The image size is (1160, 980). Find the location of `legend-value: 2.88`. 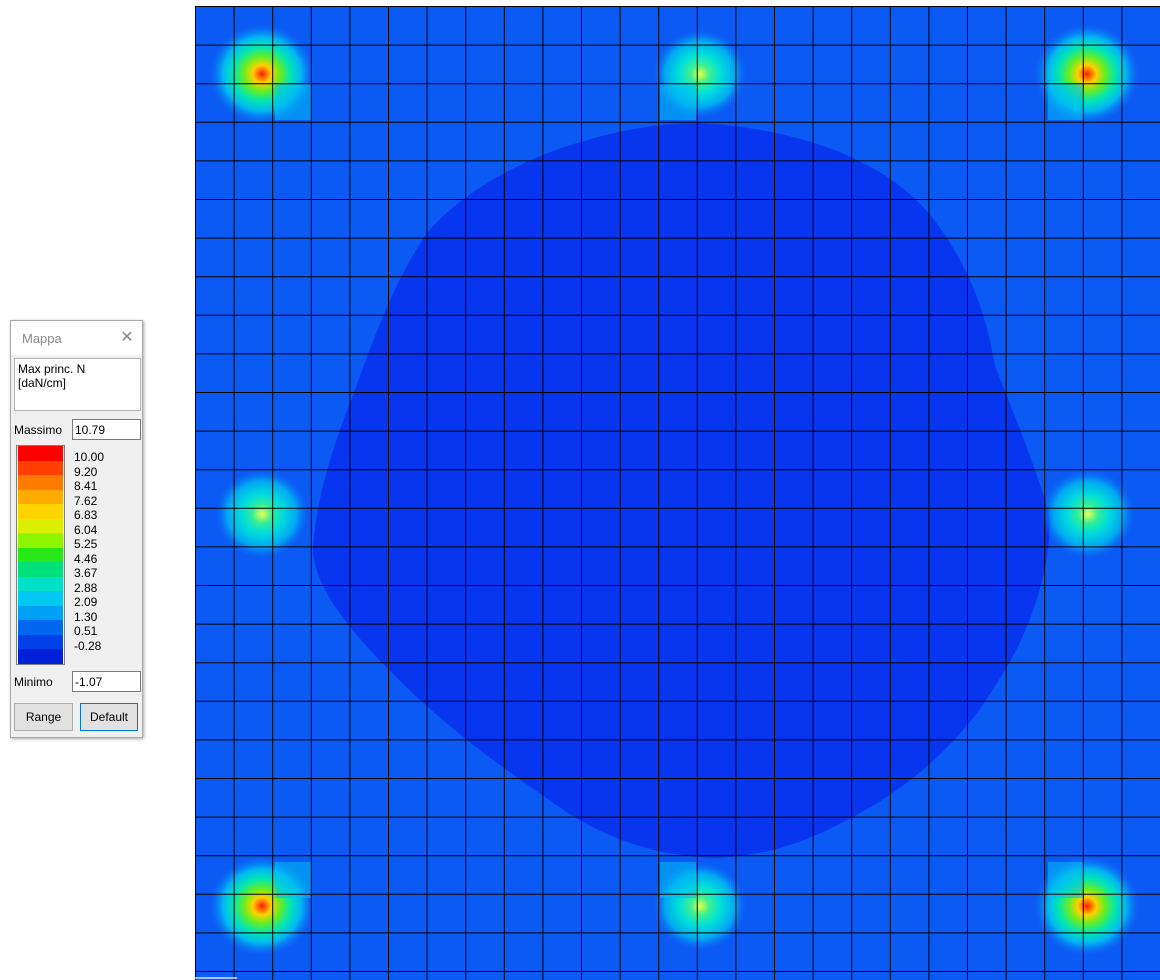

legend-value: 2.88 is located at coordinates (86, 587).